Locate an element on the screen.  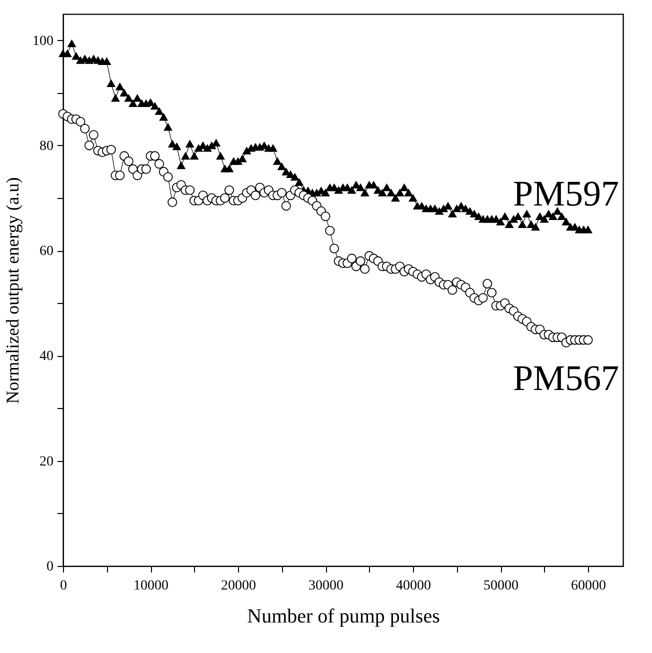
x-tick-label: 10000 is located at coordinates (151, 586).